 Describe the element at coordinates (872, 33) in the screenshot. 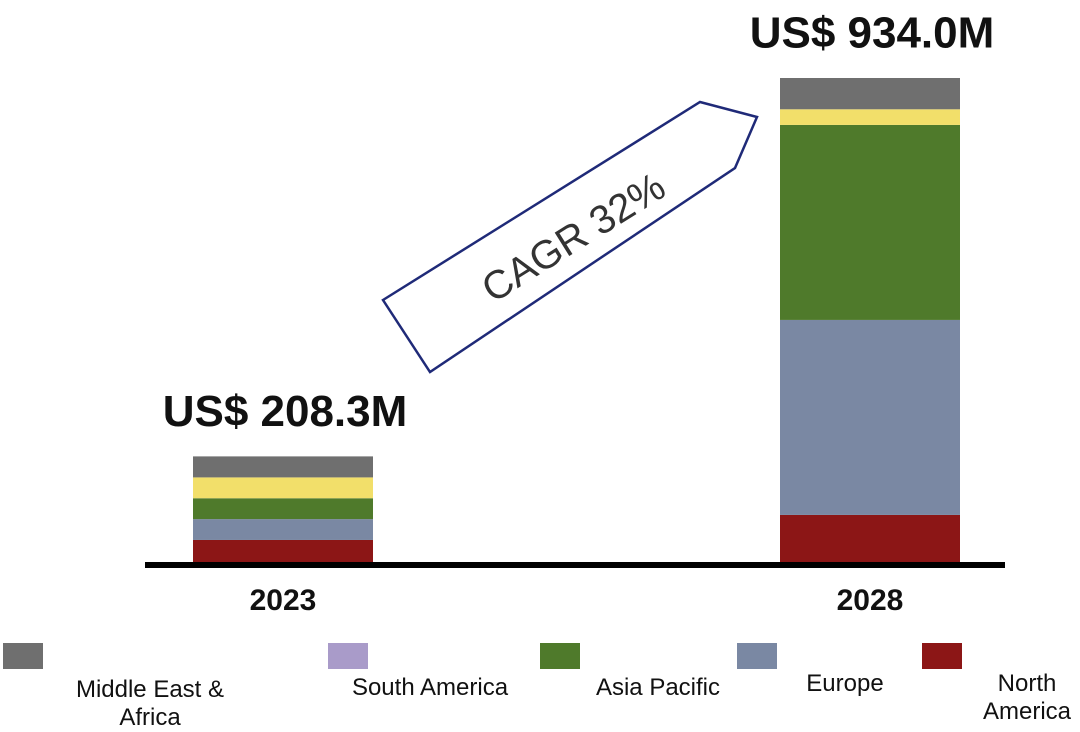

I see `total-label: US$ 934.0M` at that location.